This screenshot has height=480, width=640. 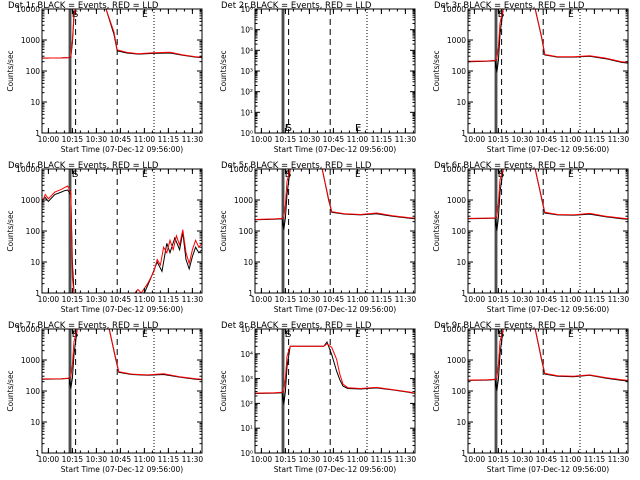 What do you see at coordinates (246, 428) in the screenshot?
I see `y-tick-label: 10¹` at bounding box center [246, 428].